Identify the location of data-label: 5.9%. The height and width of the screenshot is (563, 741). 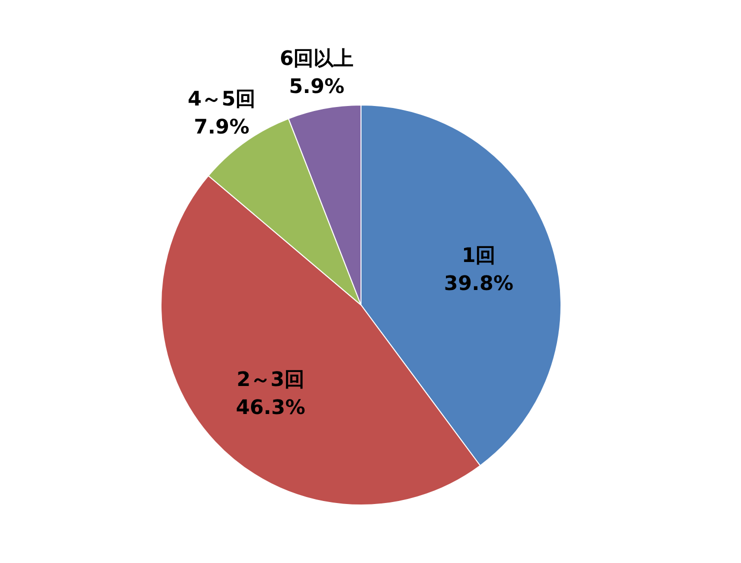
(316, 86).